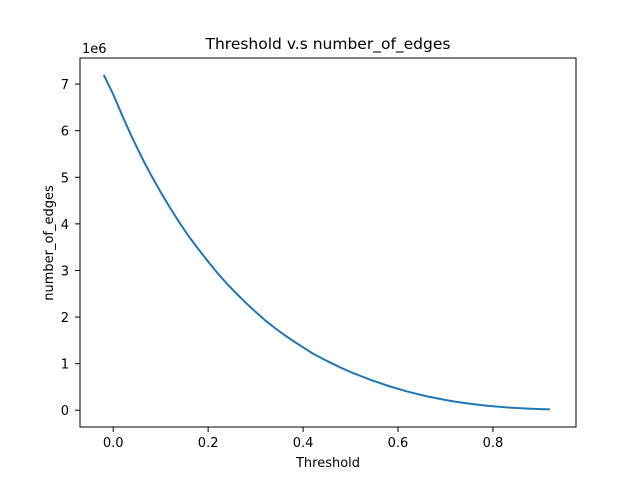 The image size is (640, 480). I want to click on x-tick-label: 0.2, so click(208, 443).